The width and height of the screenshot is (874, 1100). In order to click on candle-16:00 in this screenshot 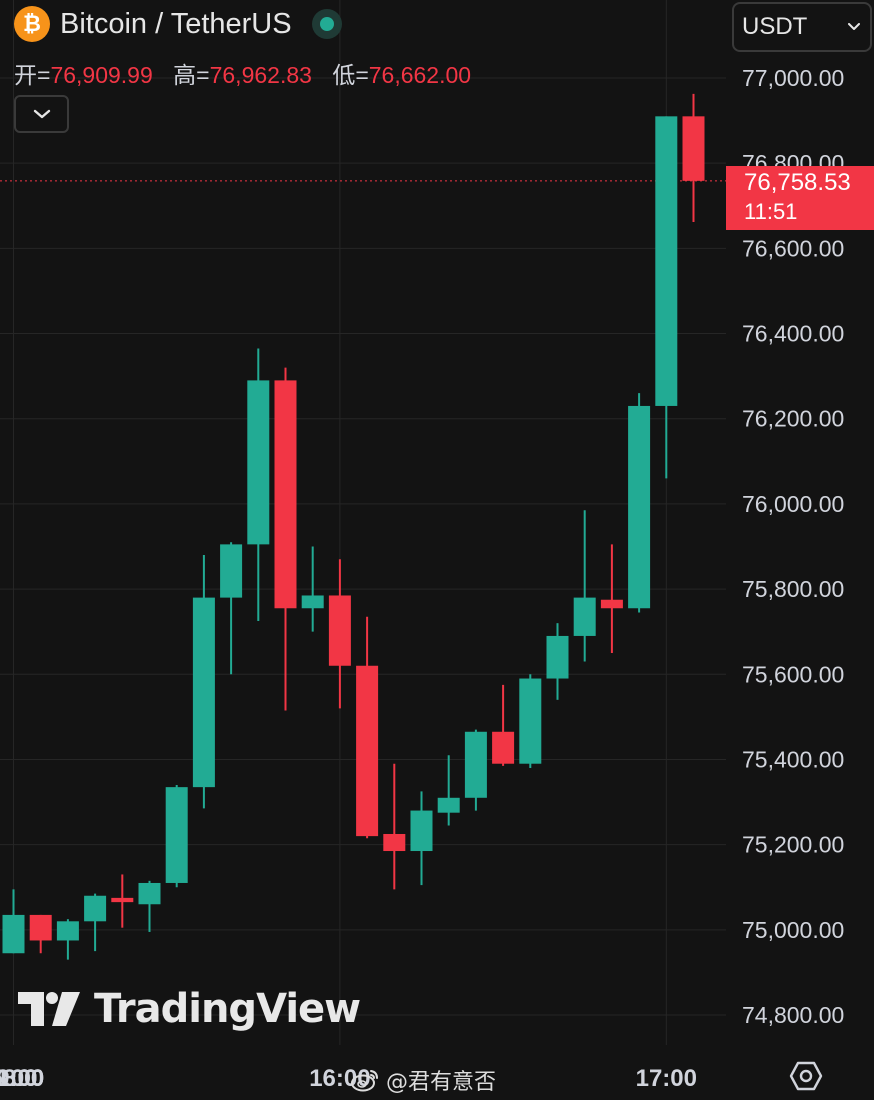, I will do `click(339, 634)`.